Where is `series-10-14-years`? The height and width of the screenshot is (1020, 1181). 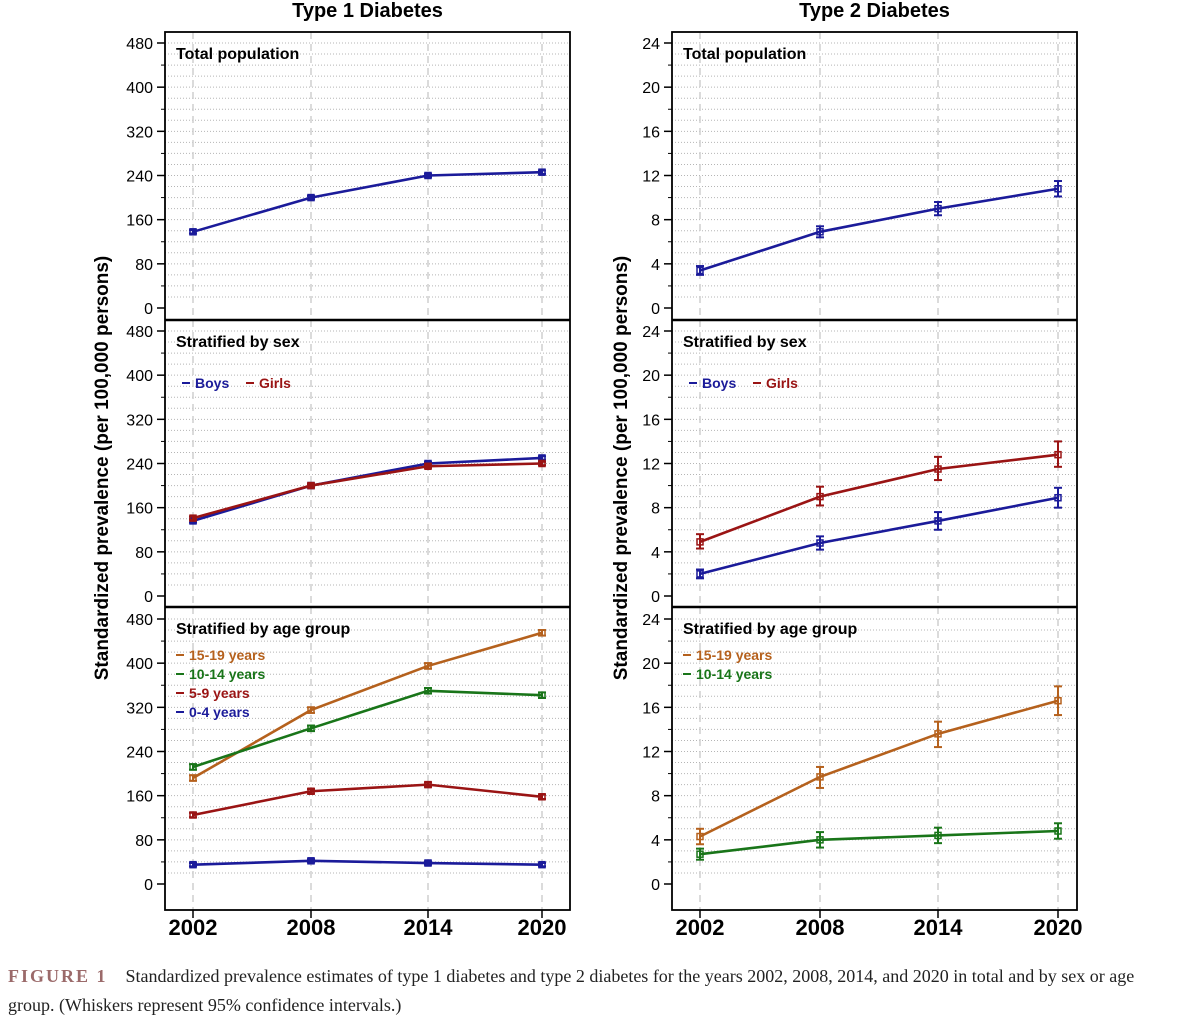 series-10-14-years is located at coordinates (879, 841).